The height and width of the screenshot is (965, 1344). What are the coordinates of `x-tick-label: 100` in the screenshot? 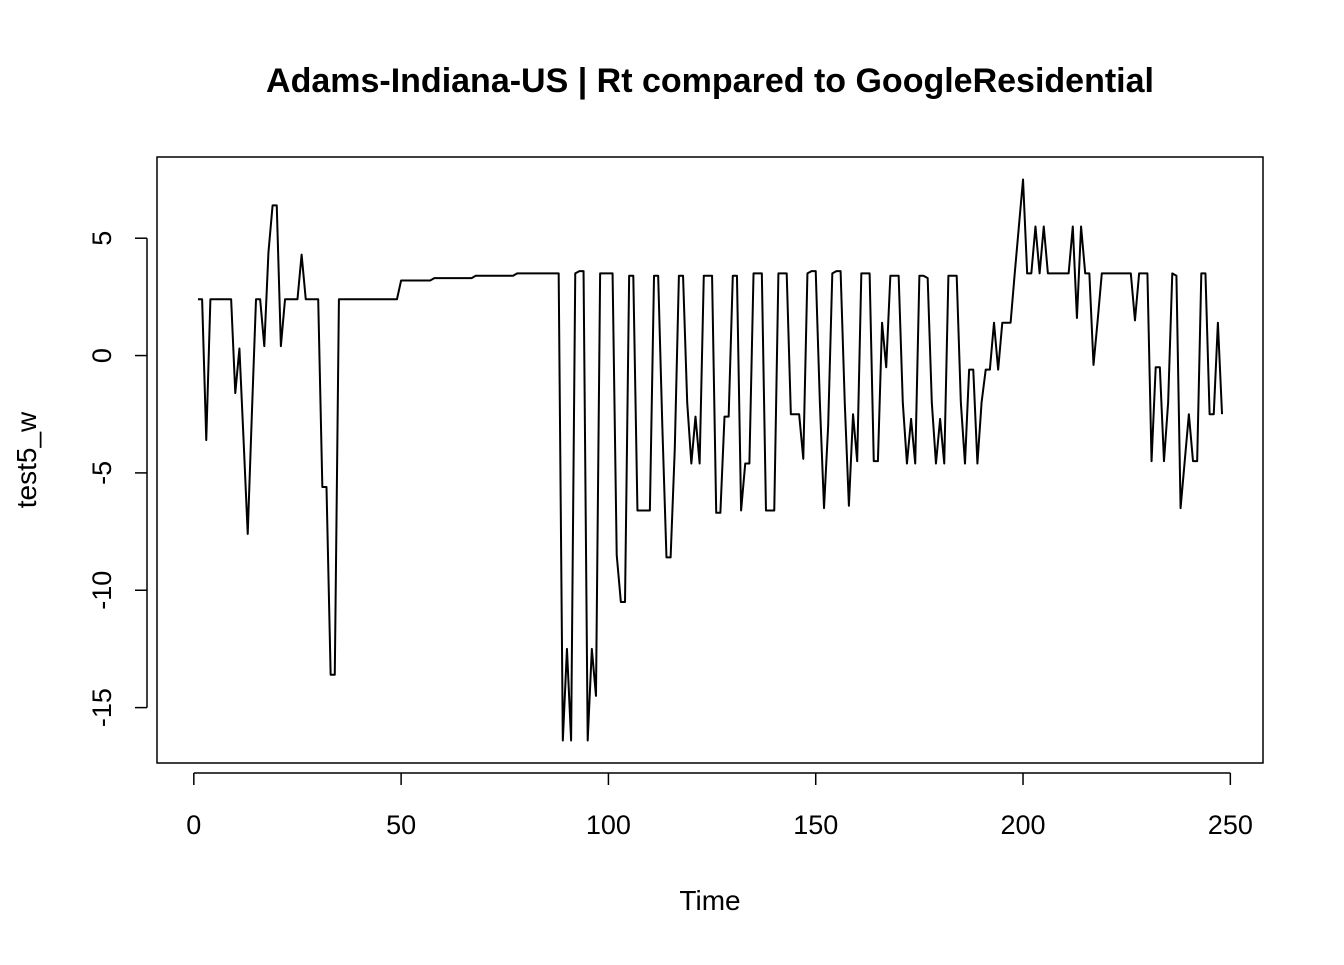 It's located at (608, 825).